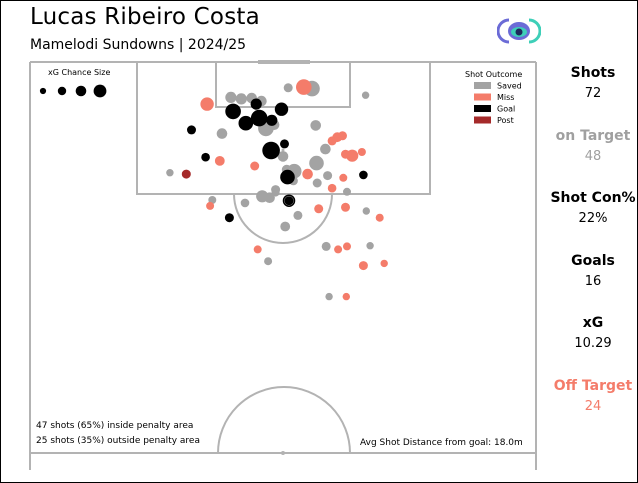 The height and width of the screenshot is (483, 638). I want to click on stat-goals-label: Goals, so click(593, 261).